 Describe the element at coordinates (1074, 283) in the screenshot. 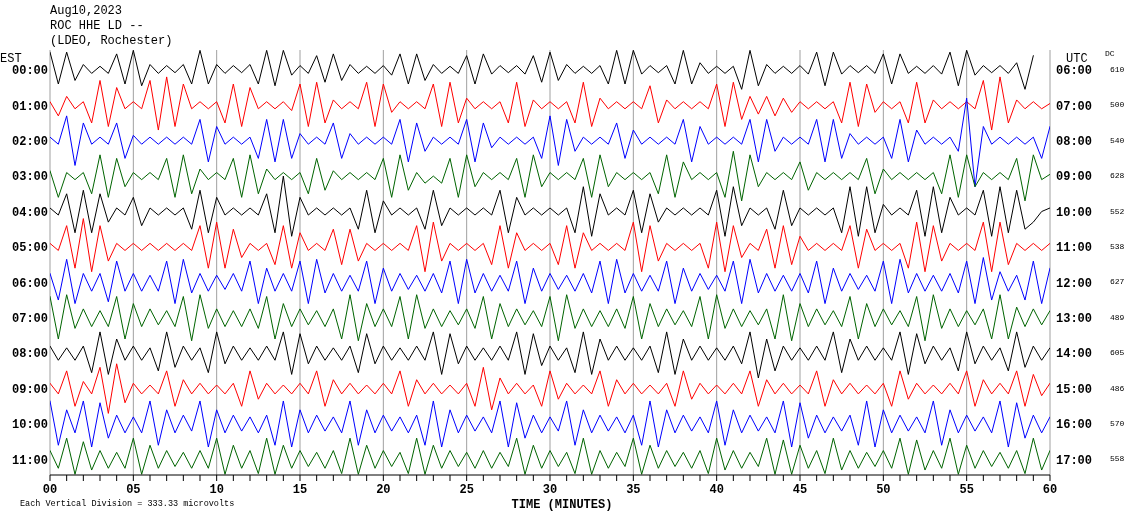

I see `y2-tick-label: 12:00` at that location.